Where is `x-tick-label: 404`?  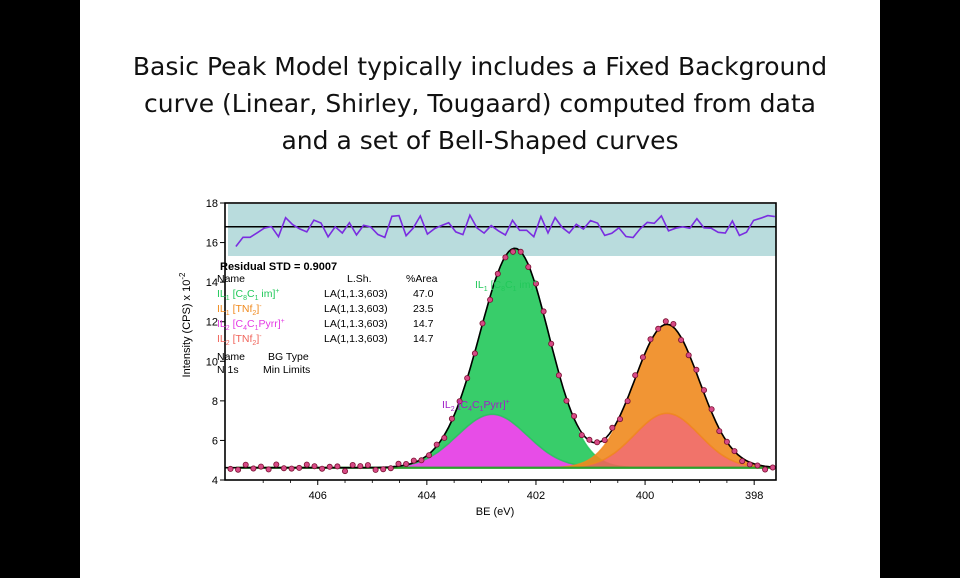
x-tick-label: 404 is located at coordinates (427, 496).